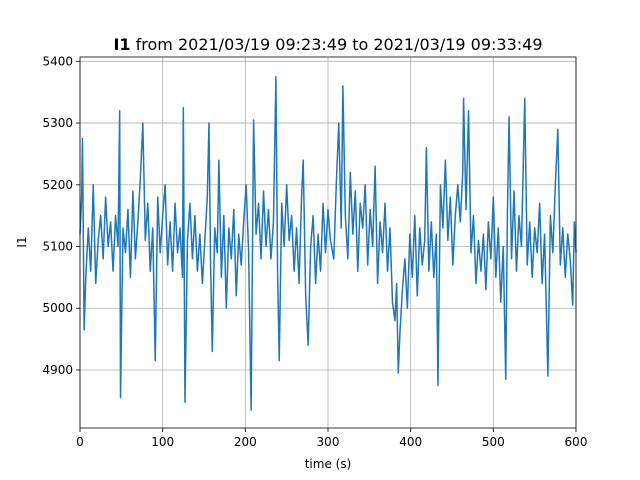 The height and width of the screenshot is (480, 640). I want to click on x-tick-label: 0, so click(80, 442).